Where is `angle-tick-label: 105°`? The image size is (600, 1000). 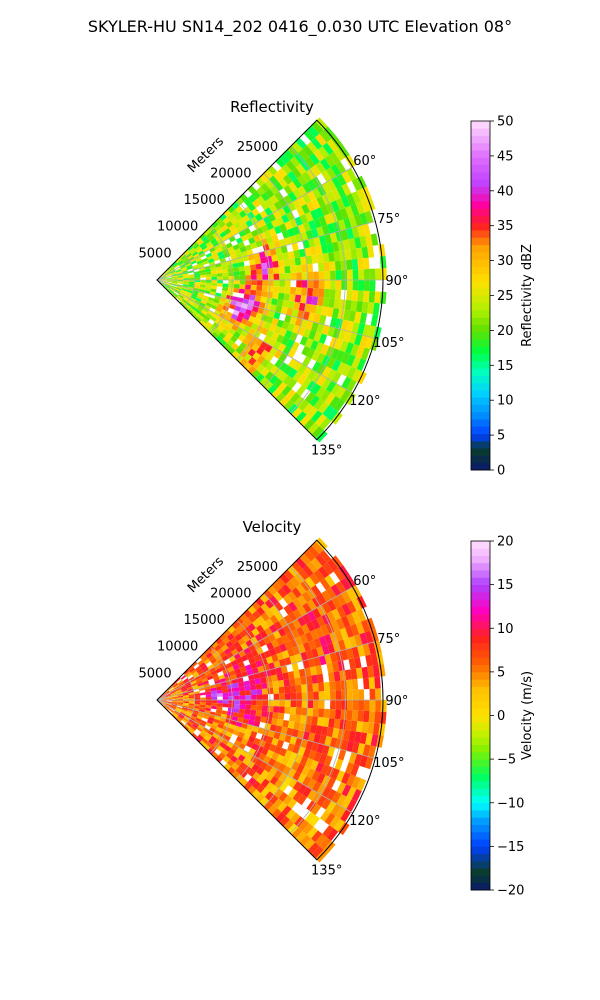 angle-tick-label: 105° is located at coordinates (388, 343).